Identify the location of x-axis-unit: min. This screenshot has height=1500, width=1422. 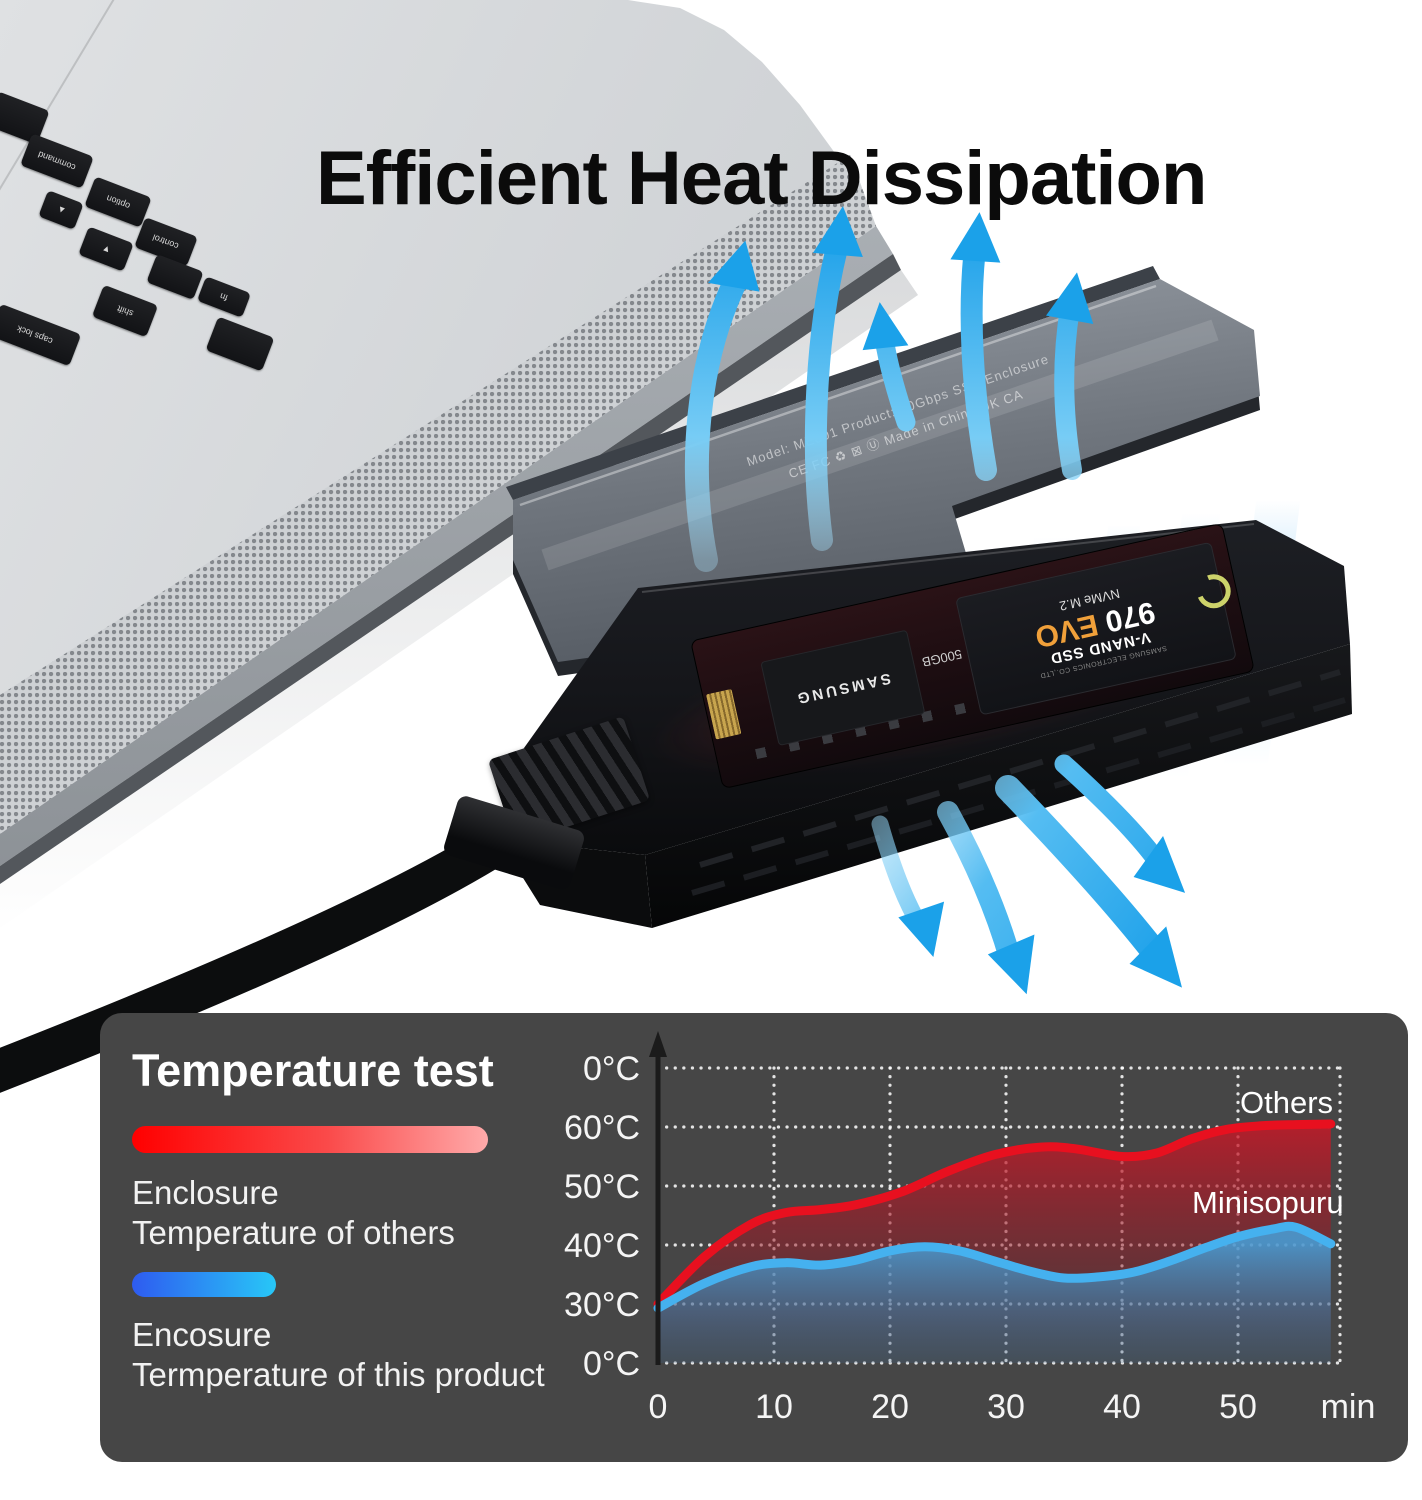
(1348, 1407).